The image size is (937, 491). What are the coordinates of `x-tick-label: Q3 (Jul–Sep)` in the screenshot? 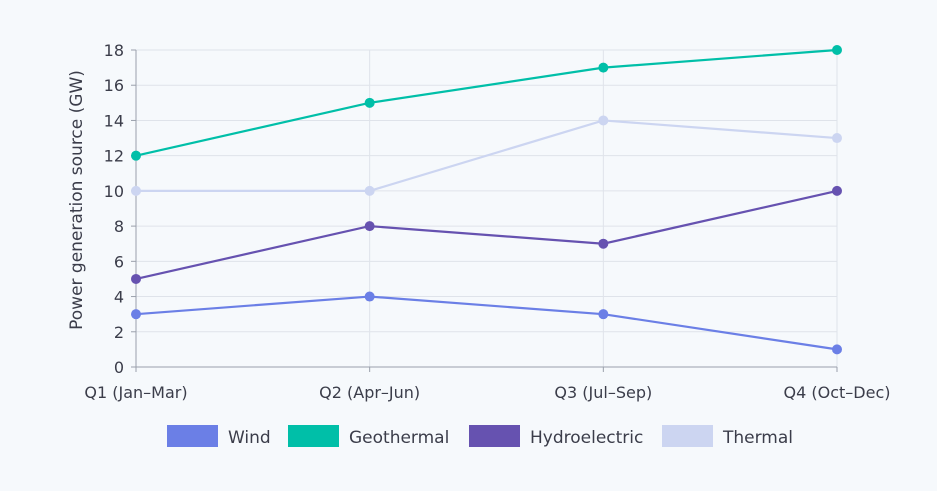 It's located at (603, 392).